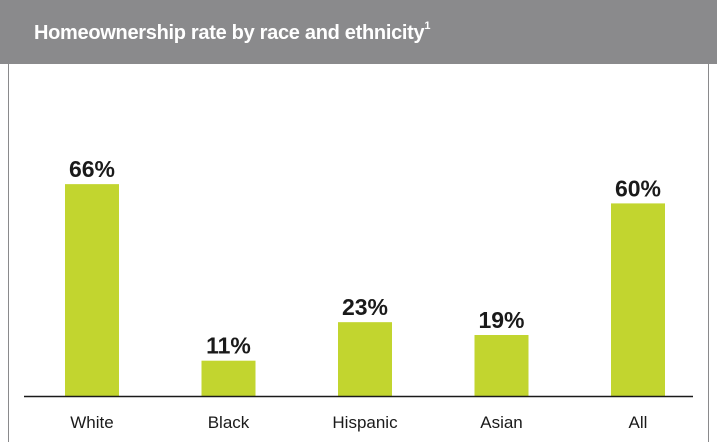  I want to click on category-label-hispanic: Hispanic, so click(365, 422).